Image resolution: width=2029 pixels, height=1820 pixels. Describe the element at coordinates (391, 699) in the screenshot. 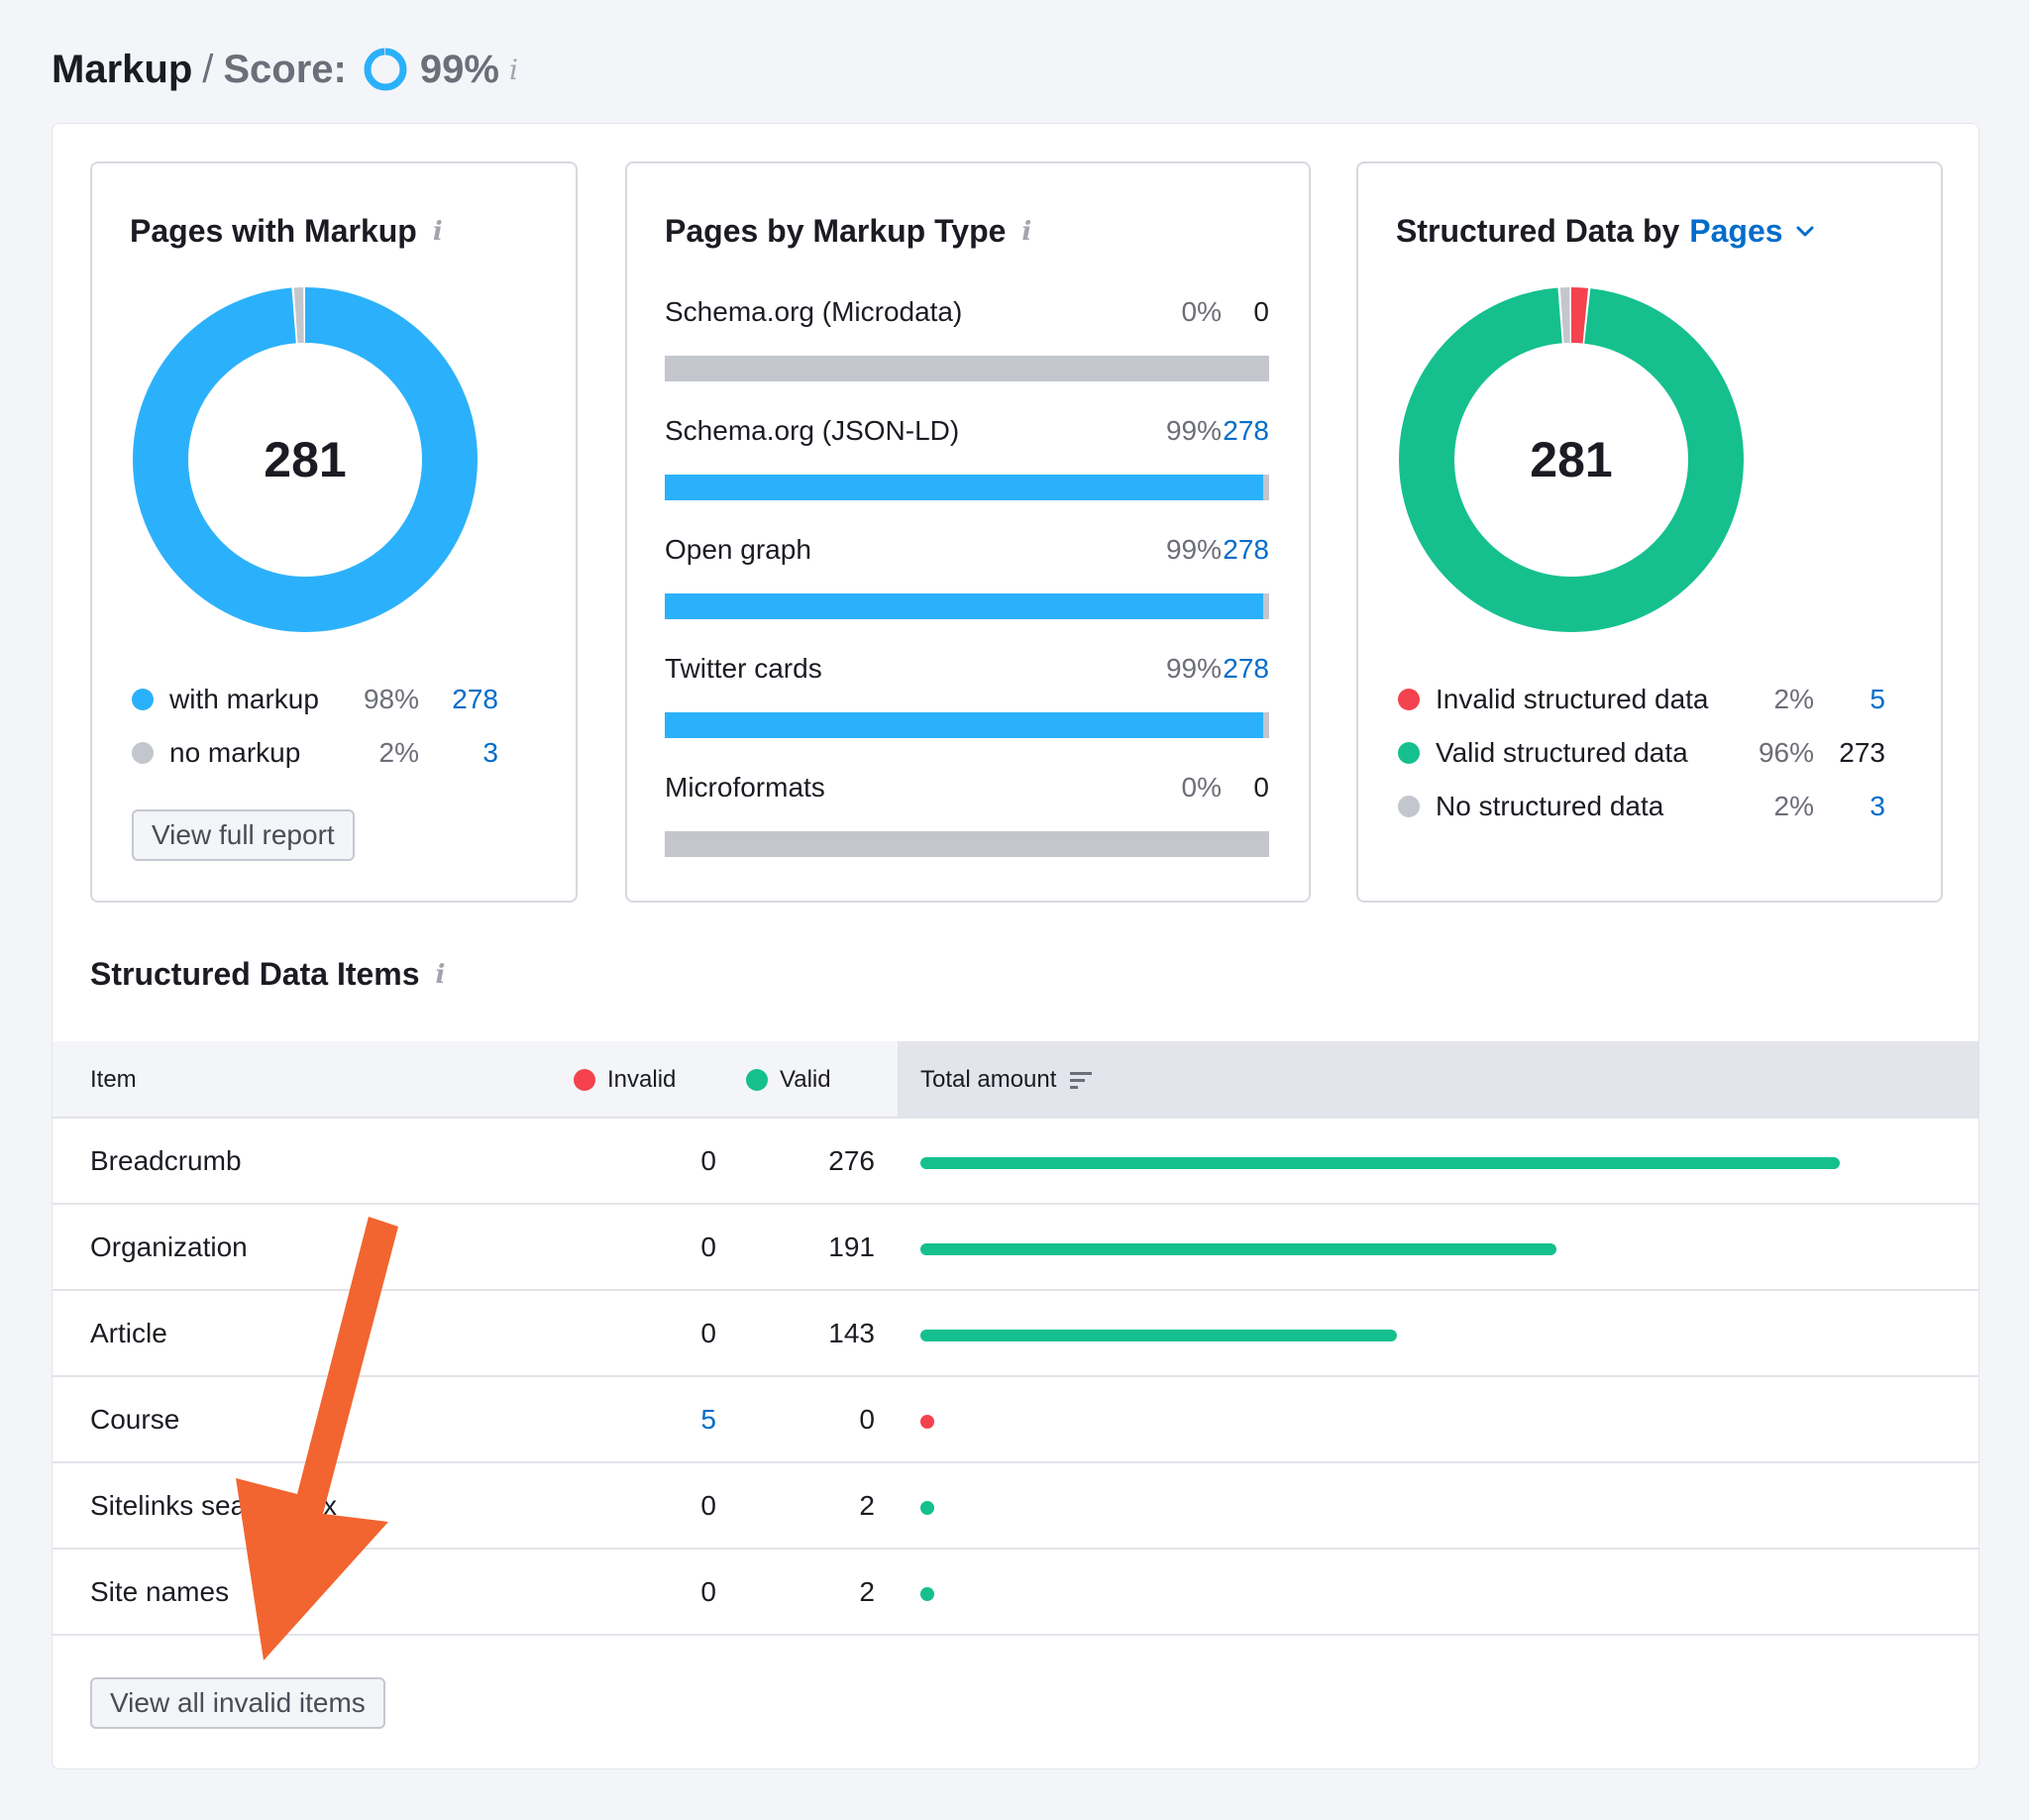

I see `legend-percent: 98%` at that location.